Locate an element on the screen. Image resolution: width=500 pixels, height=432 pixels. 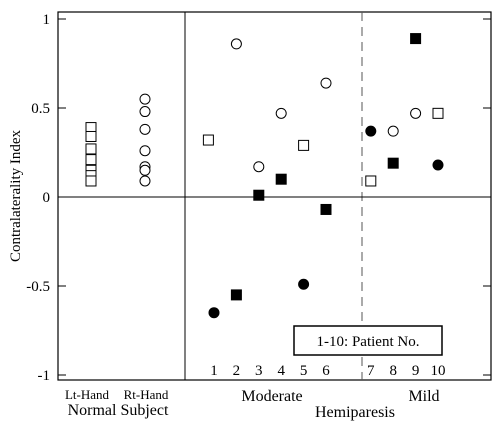
patient-number-label: 8 is located at coordinates (393, 371).